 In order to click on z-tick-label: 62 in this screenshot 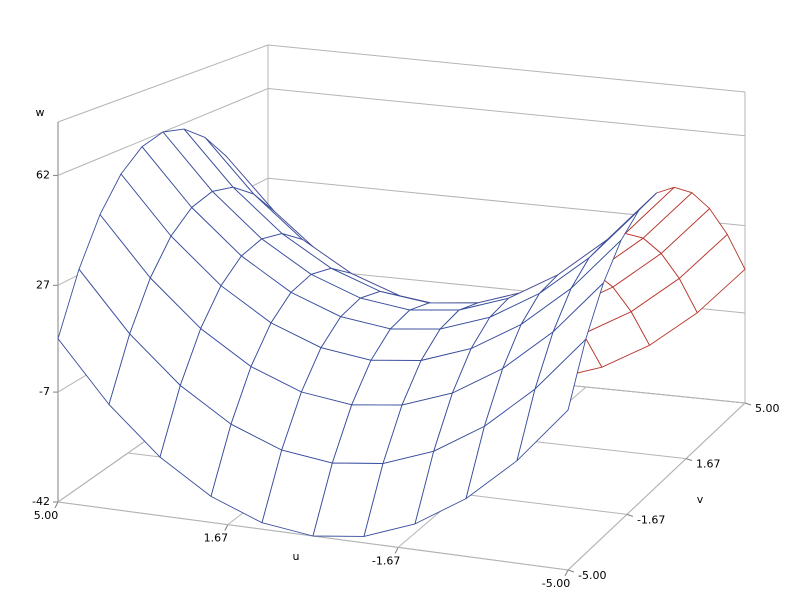, I will do `click(43, 174)`.